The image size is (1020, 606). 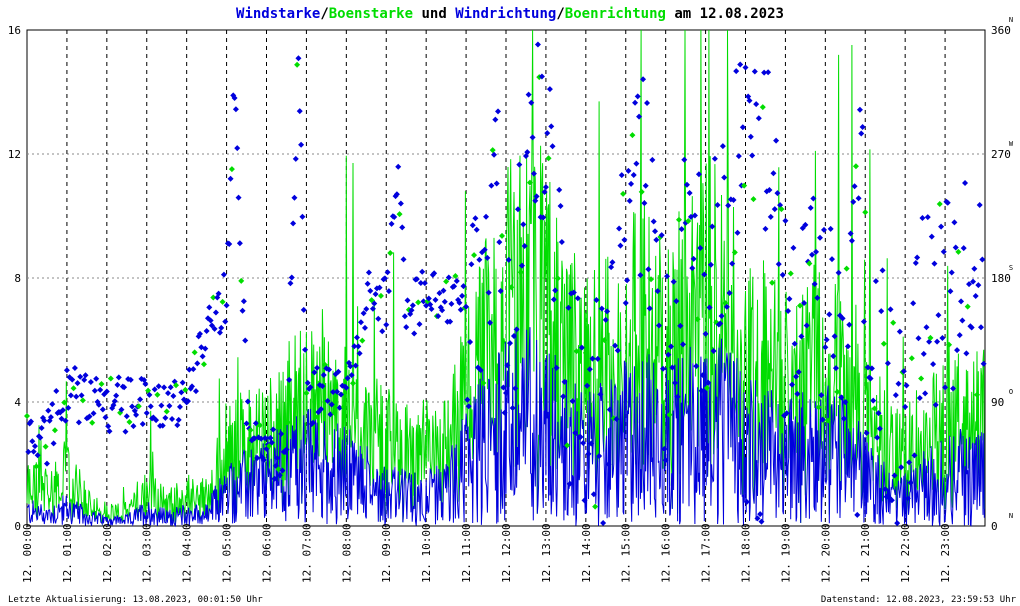 I want to click on title-part-5: /, so click(x=560, y=14).